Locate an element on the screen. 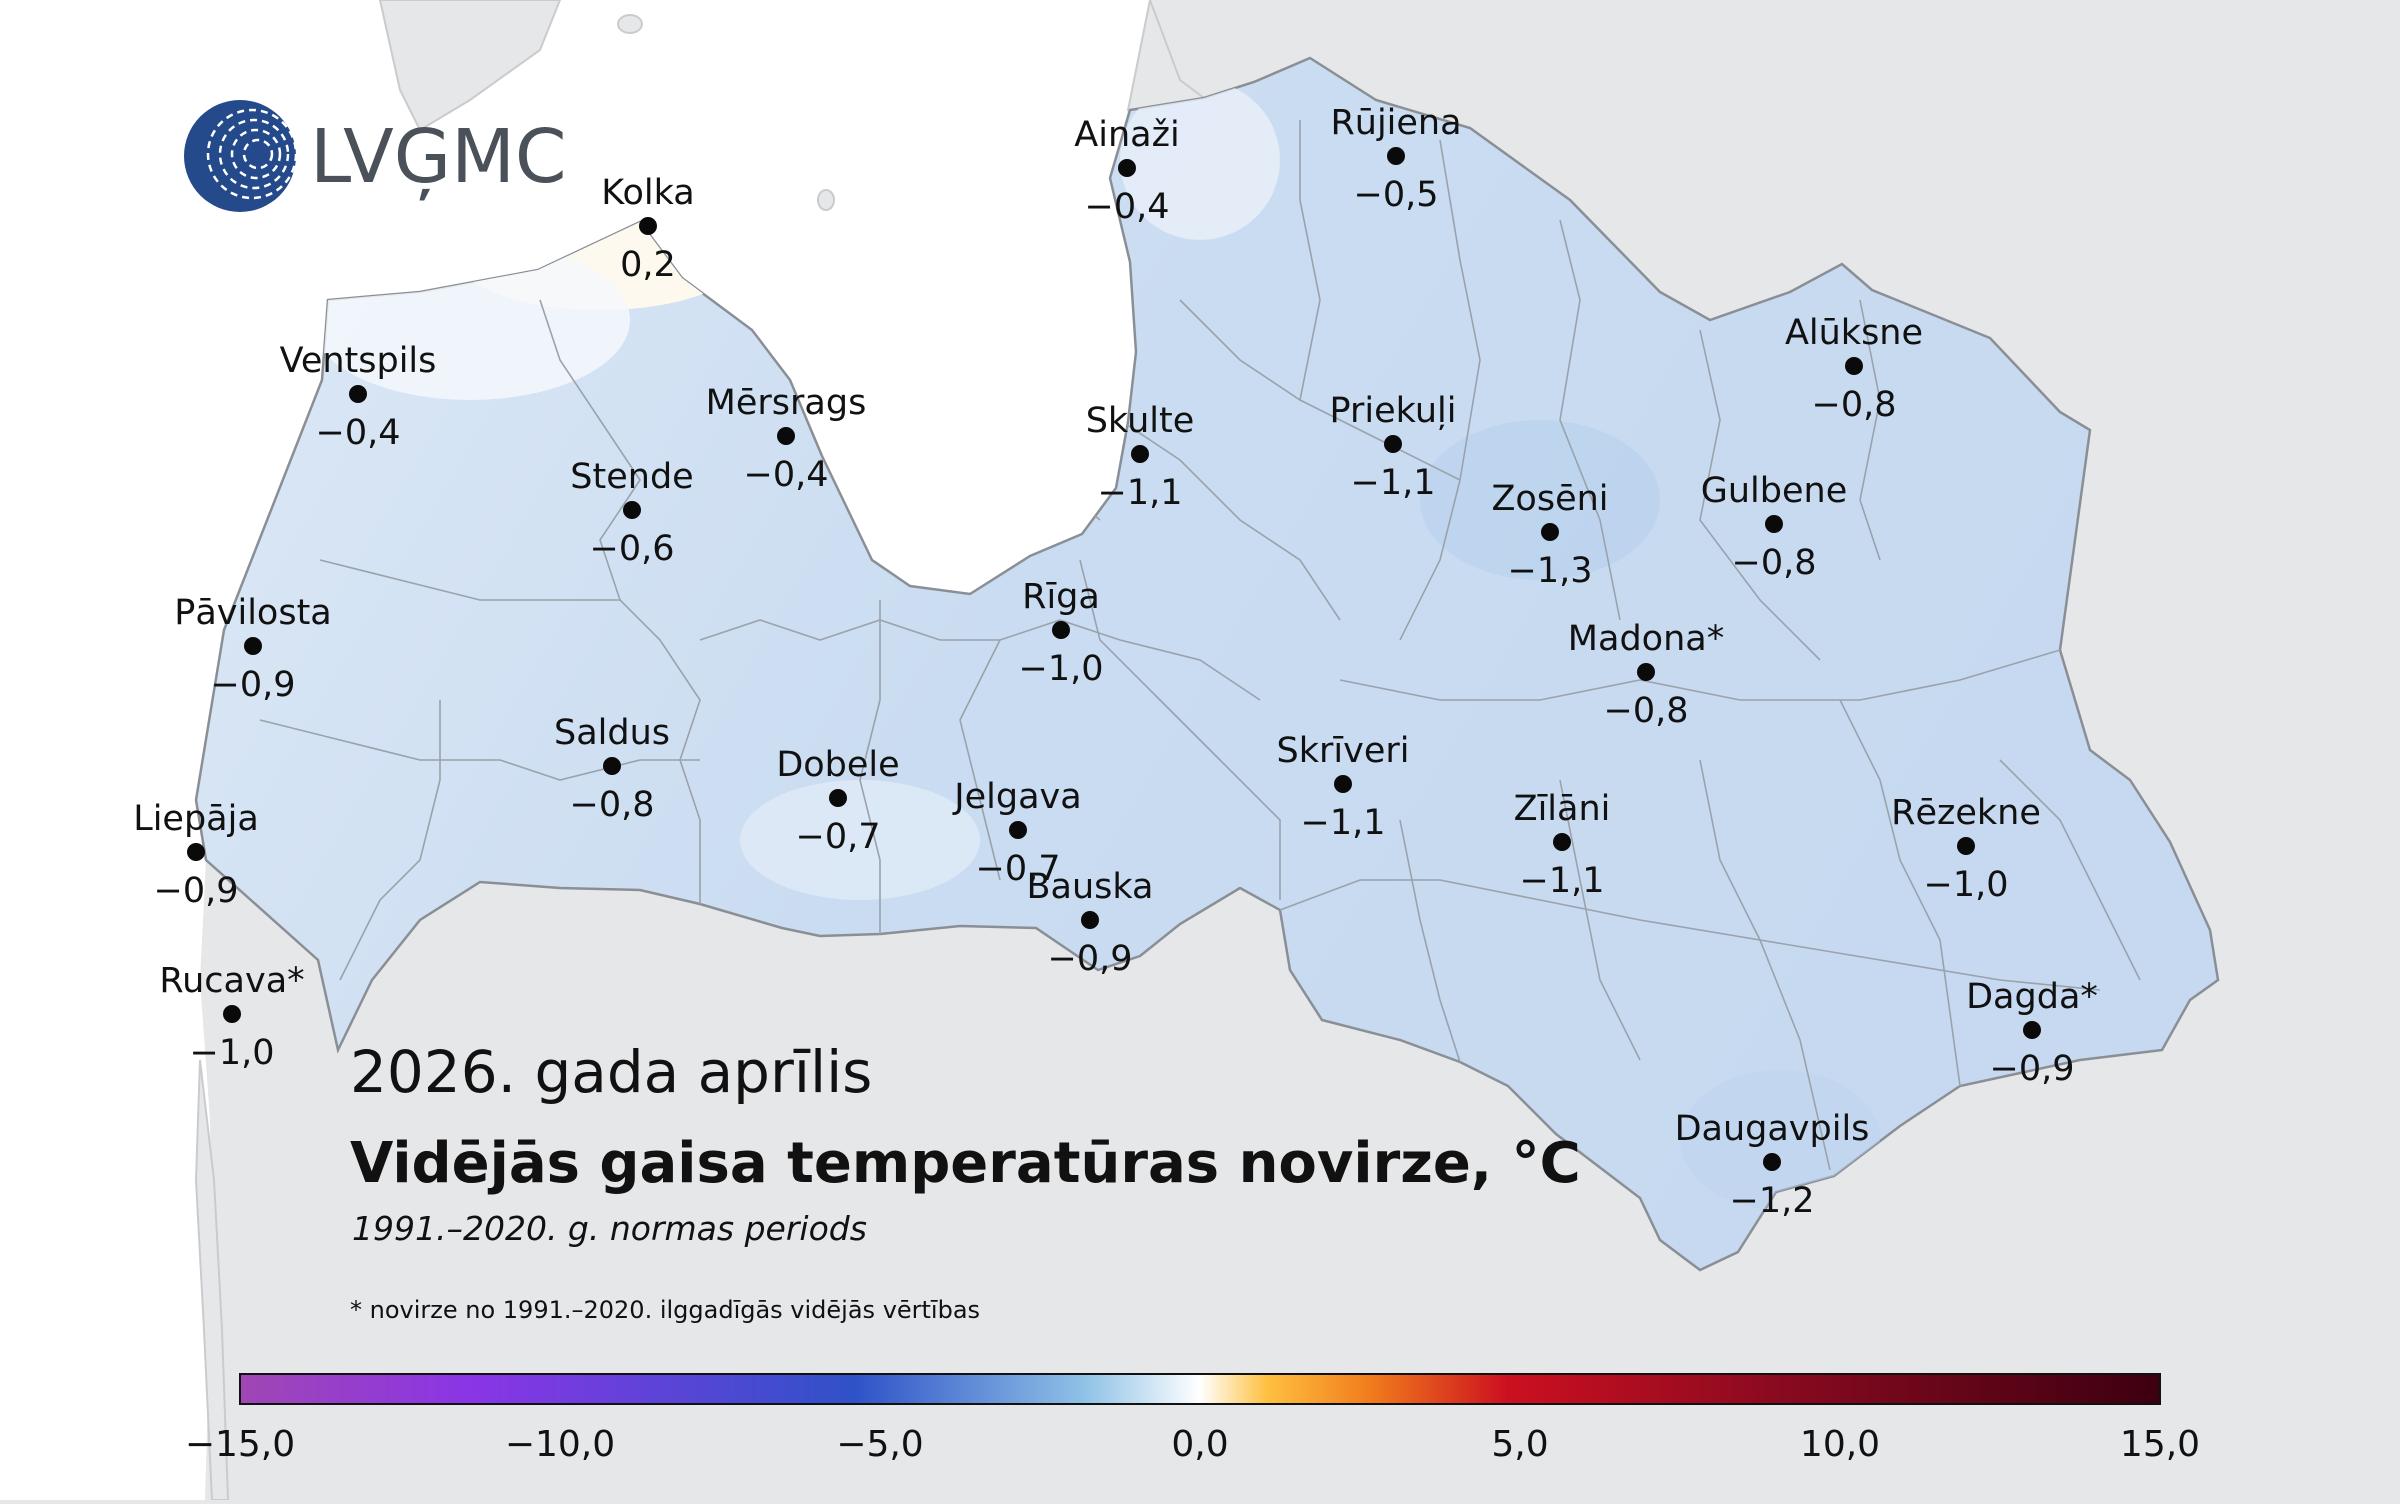 The height and width of the screenshot is (1504, 2400). station-name: Dobele is located at coordinates (837, 765).